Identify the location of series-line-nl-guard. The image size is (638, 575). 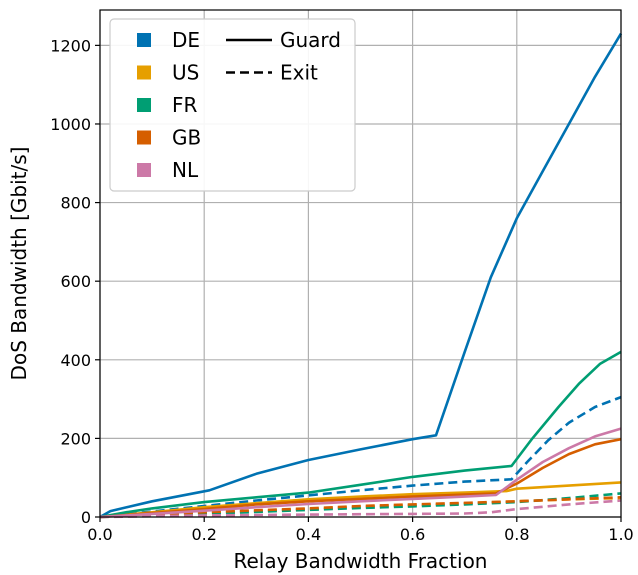
(360, 473).